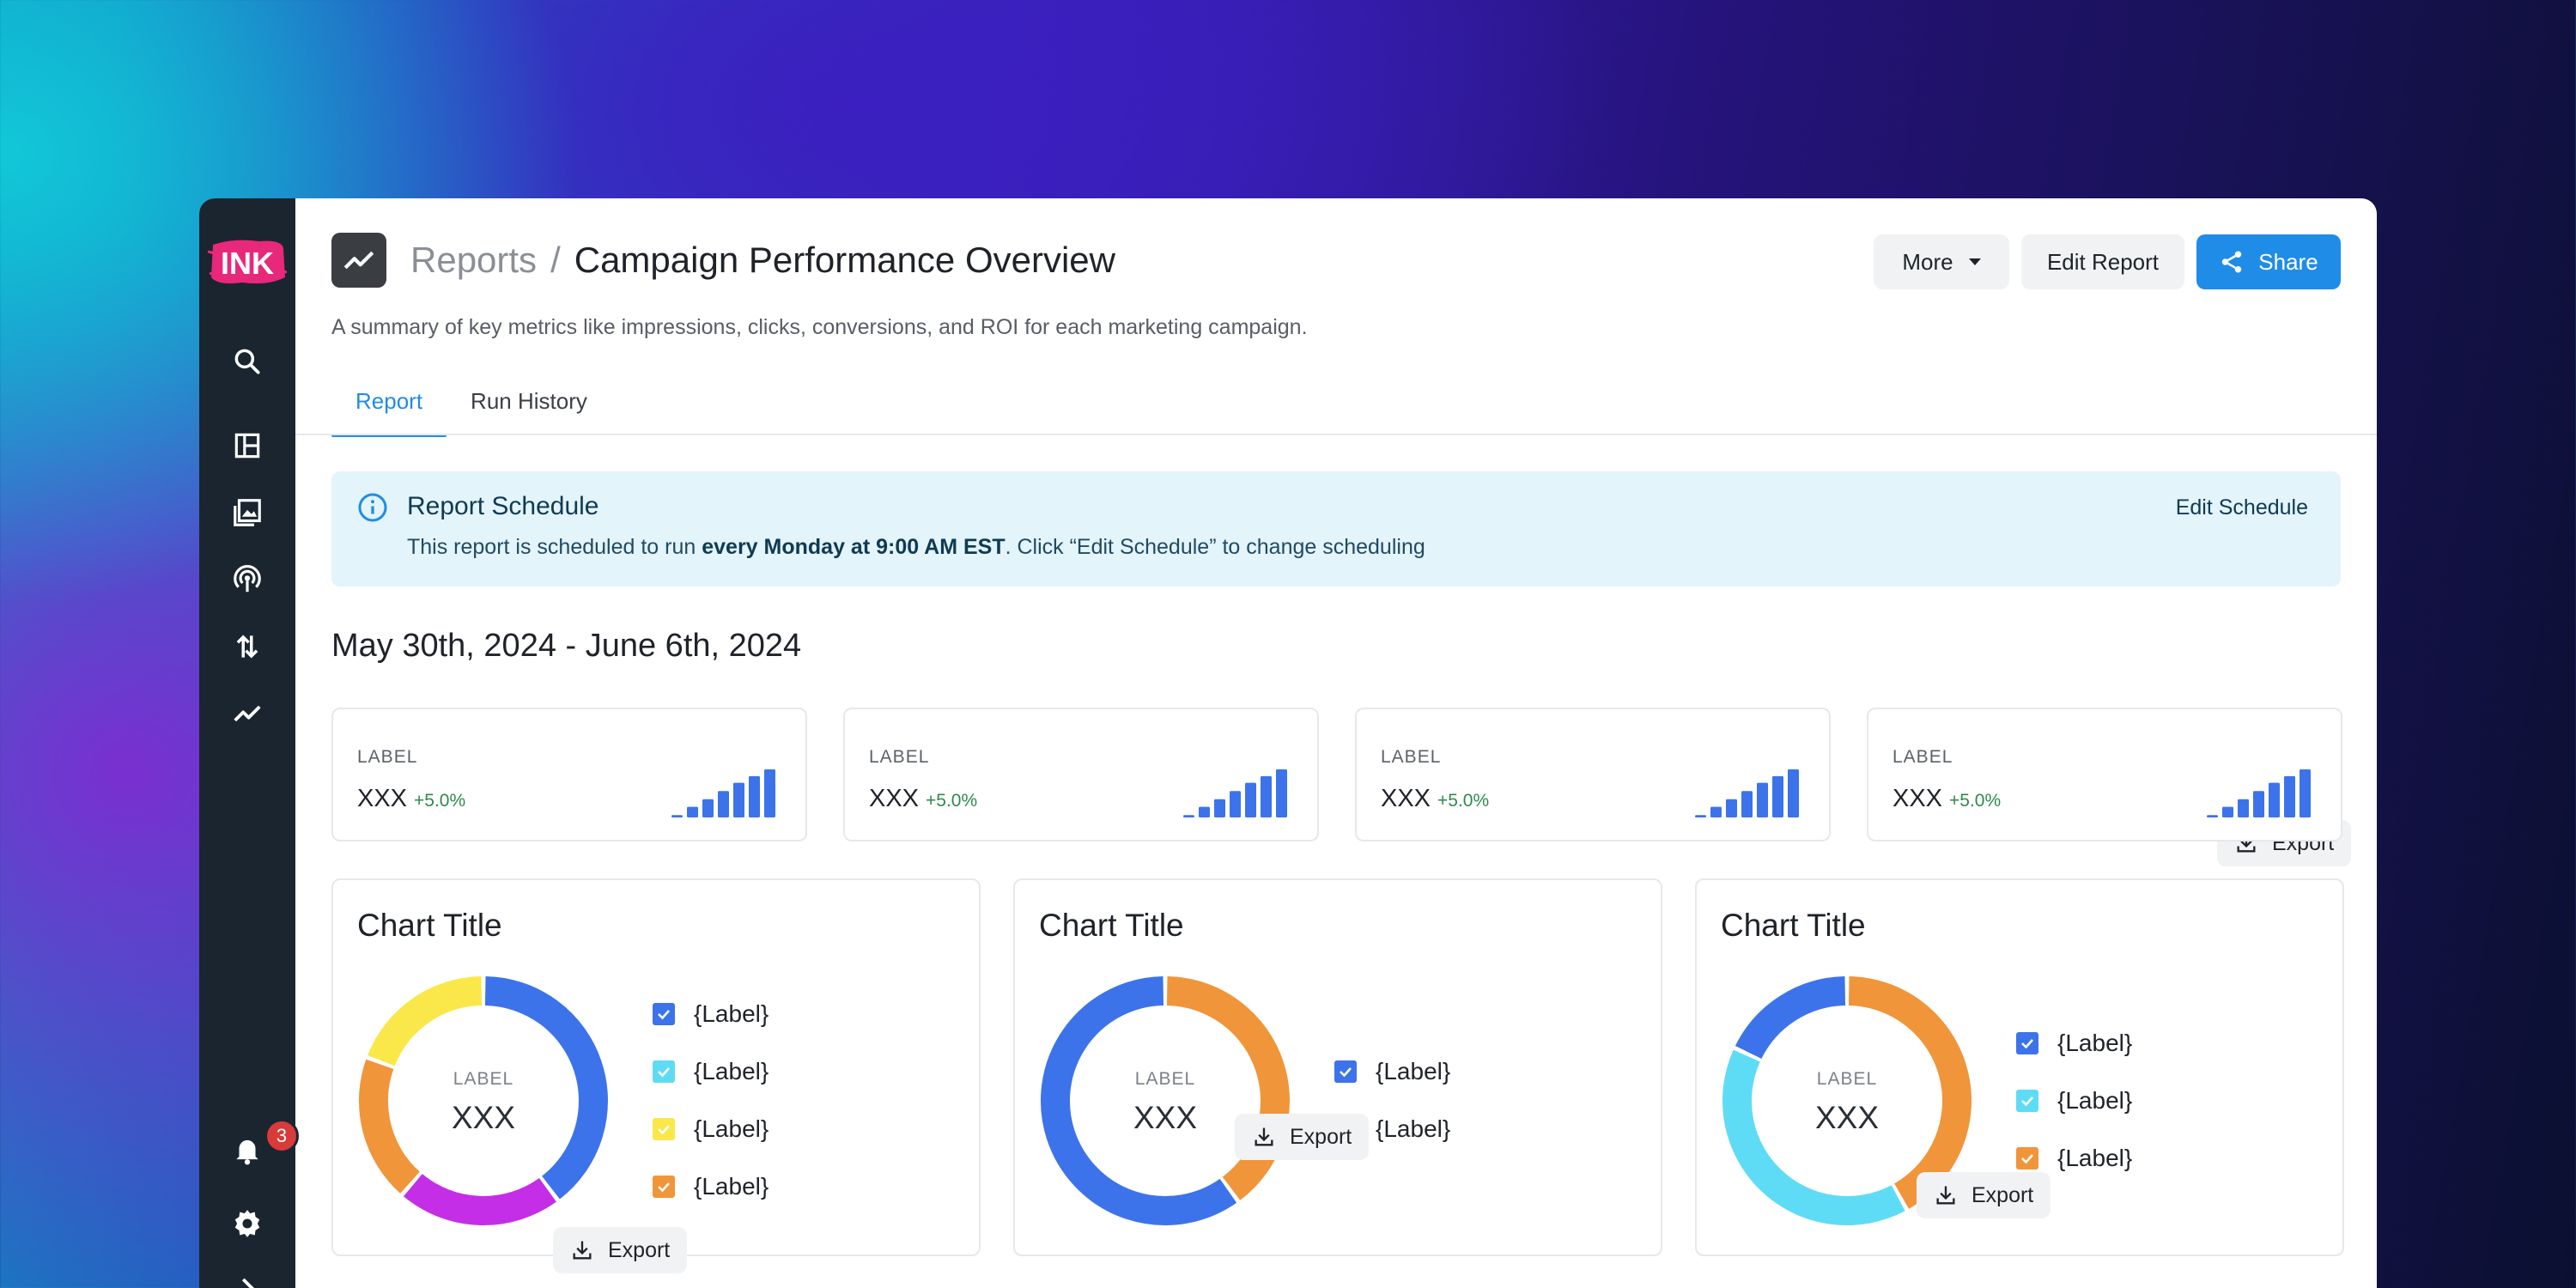 Image resolution: width=2576 pixels, height=1288 pixels. I want to click on edit-report-button: Edit Report, so click(2102, 261).